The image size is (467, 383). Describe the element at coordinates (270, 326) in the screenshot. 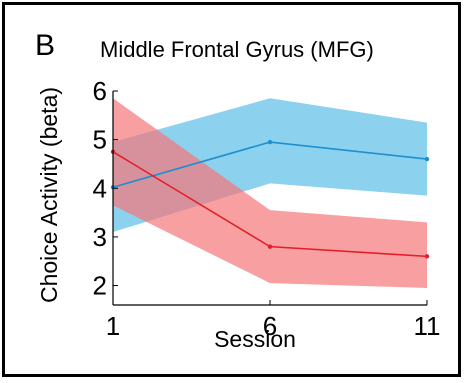

I see `x-tick-label: 6` at that location.